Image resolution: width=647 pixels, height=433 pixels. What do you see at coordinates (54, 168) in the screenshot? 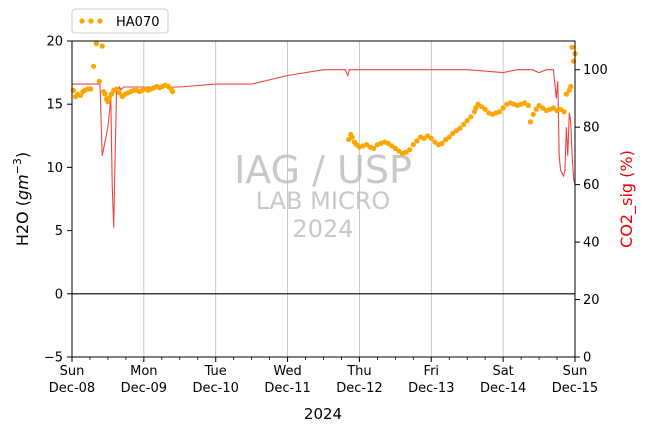
I see `y-left-tick-label: 10` at bounding box center [54, 168].